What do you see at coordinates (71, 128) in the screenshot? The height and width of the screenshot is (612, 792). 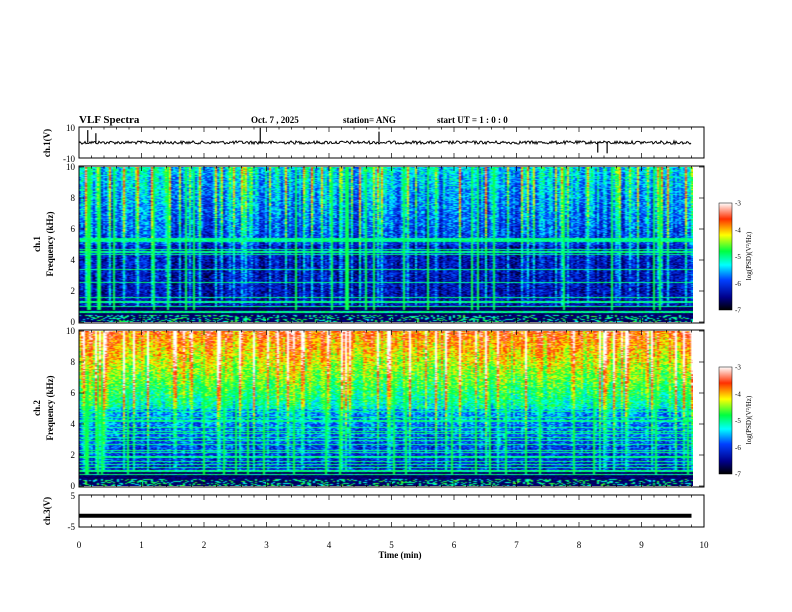 I see `ch1-ytick-top: 10` at bounding box center [71, 128].